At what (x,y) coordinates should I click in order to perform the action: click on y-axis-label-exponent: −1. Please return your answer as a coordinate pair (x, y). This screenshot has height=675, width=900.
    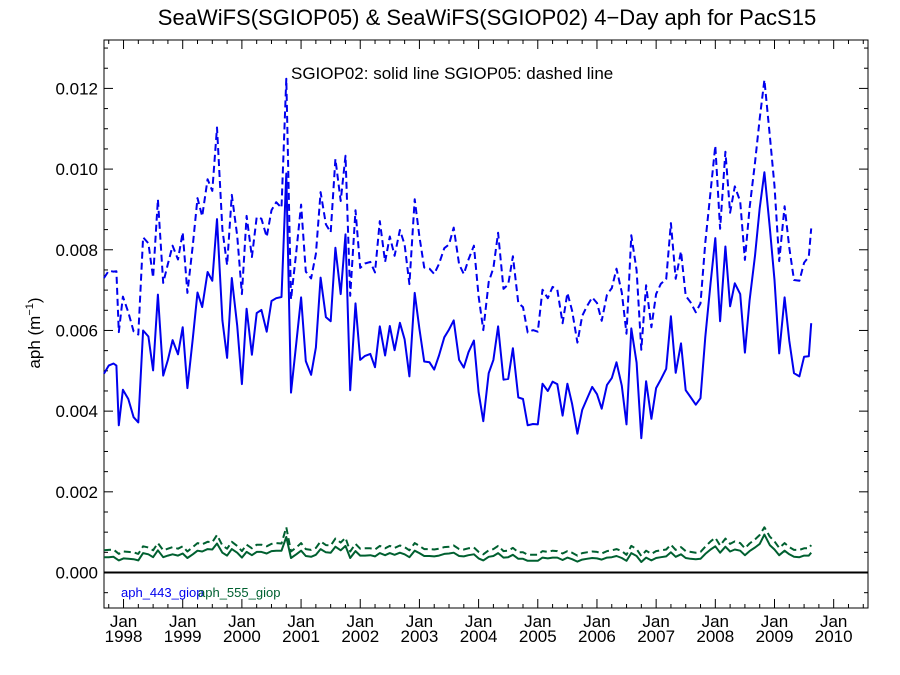
    Looking at the image, I should click on (30, 309).